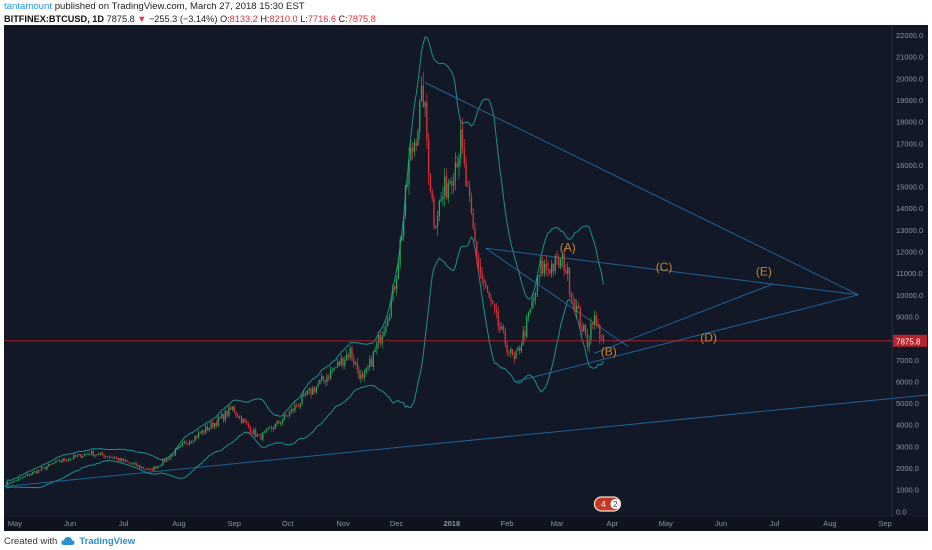 This screenshot has width=932, height=550. I want to click on tradingview-brand: TradingView, so click(107, 541).